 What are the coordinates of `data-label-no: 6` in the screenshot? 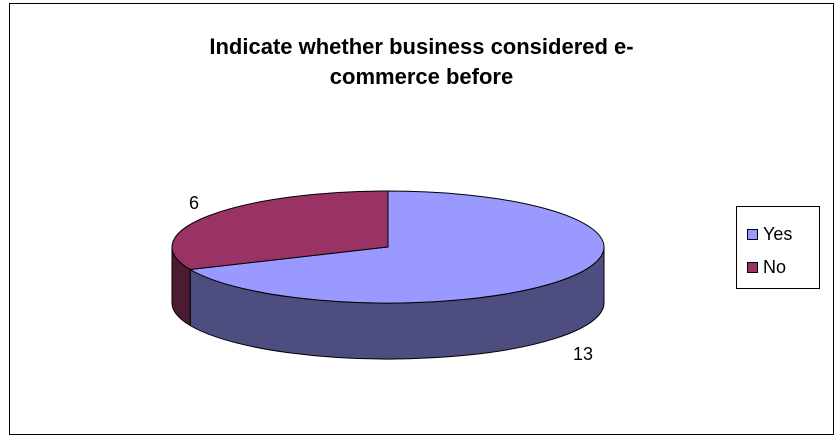 It's located at (194, 203).